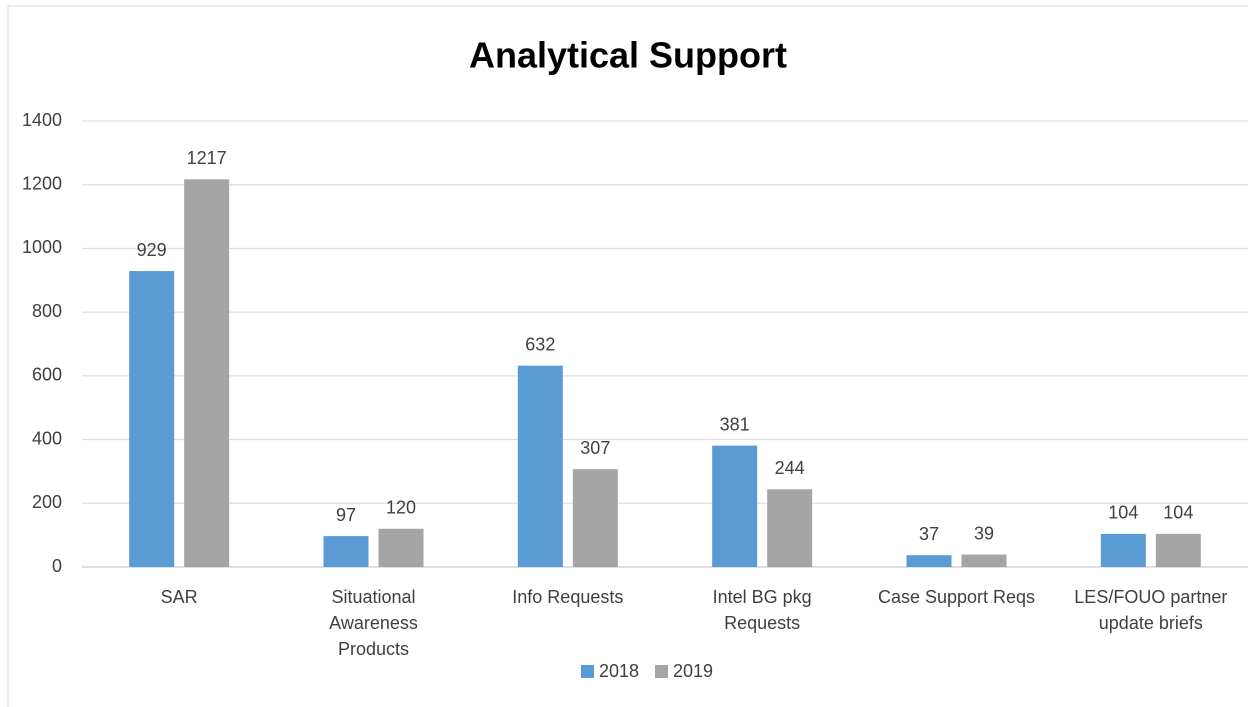 This screenshot has height=707, width=1248. I want to click on x-tick-label: Info Requests, so click(567, 597).